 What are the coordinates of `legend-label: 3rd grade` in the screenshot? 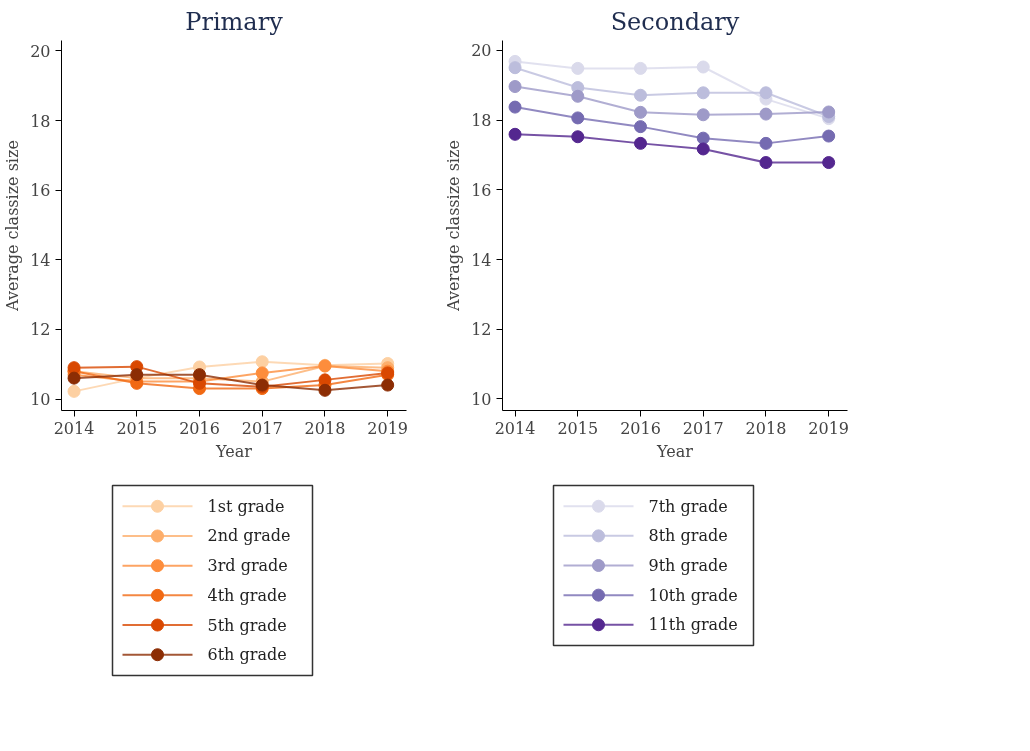 It's located at (247, 566).